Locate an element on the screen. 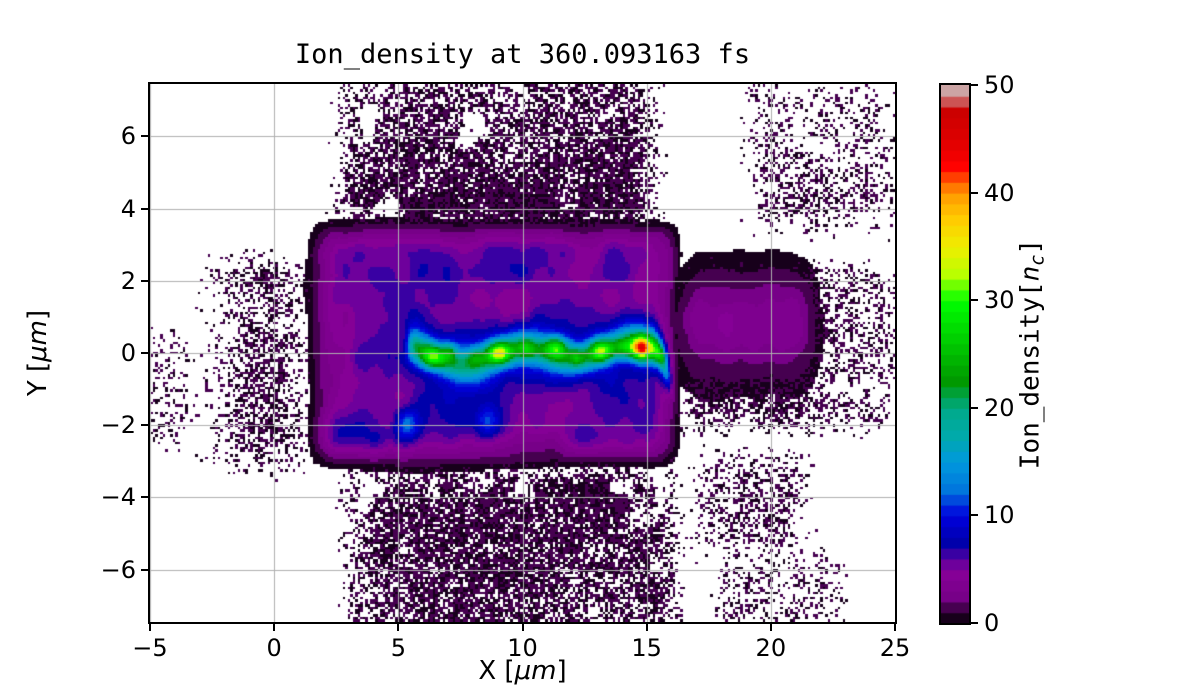 The height and width of the screenshot is (700, 1200). colorbar-tick-label: 30 is located at coordinates (999, 300).